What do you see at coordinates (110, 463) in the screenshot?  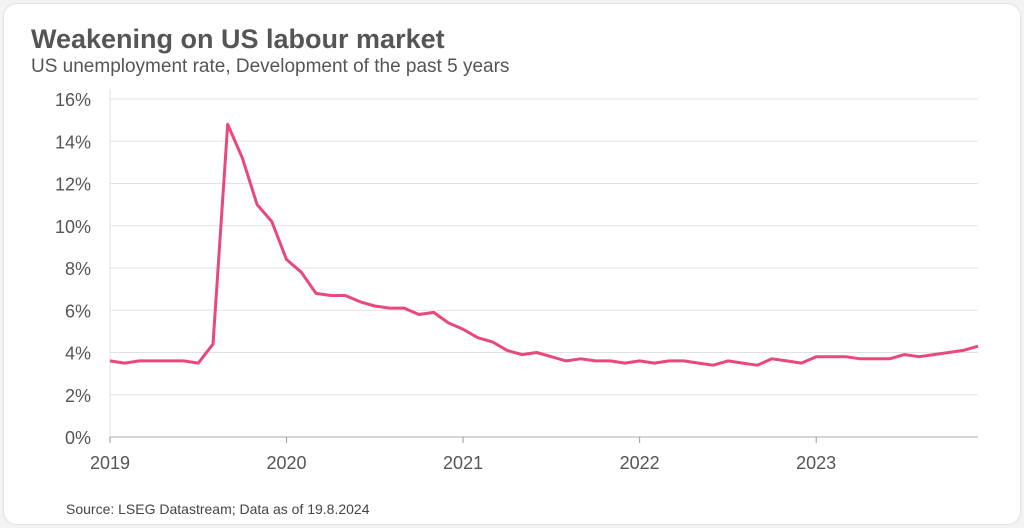 I see `x-tick-label: 2019` at bounding box center [110, 463].